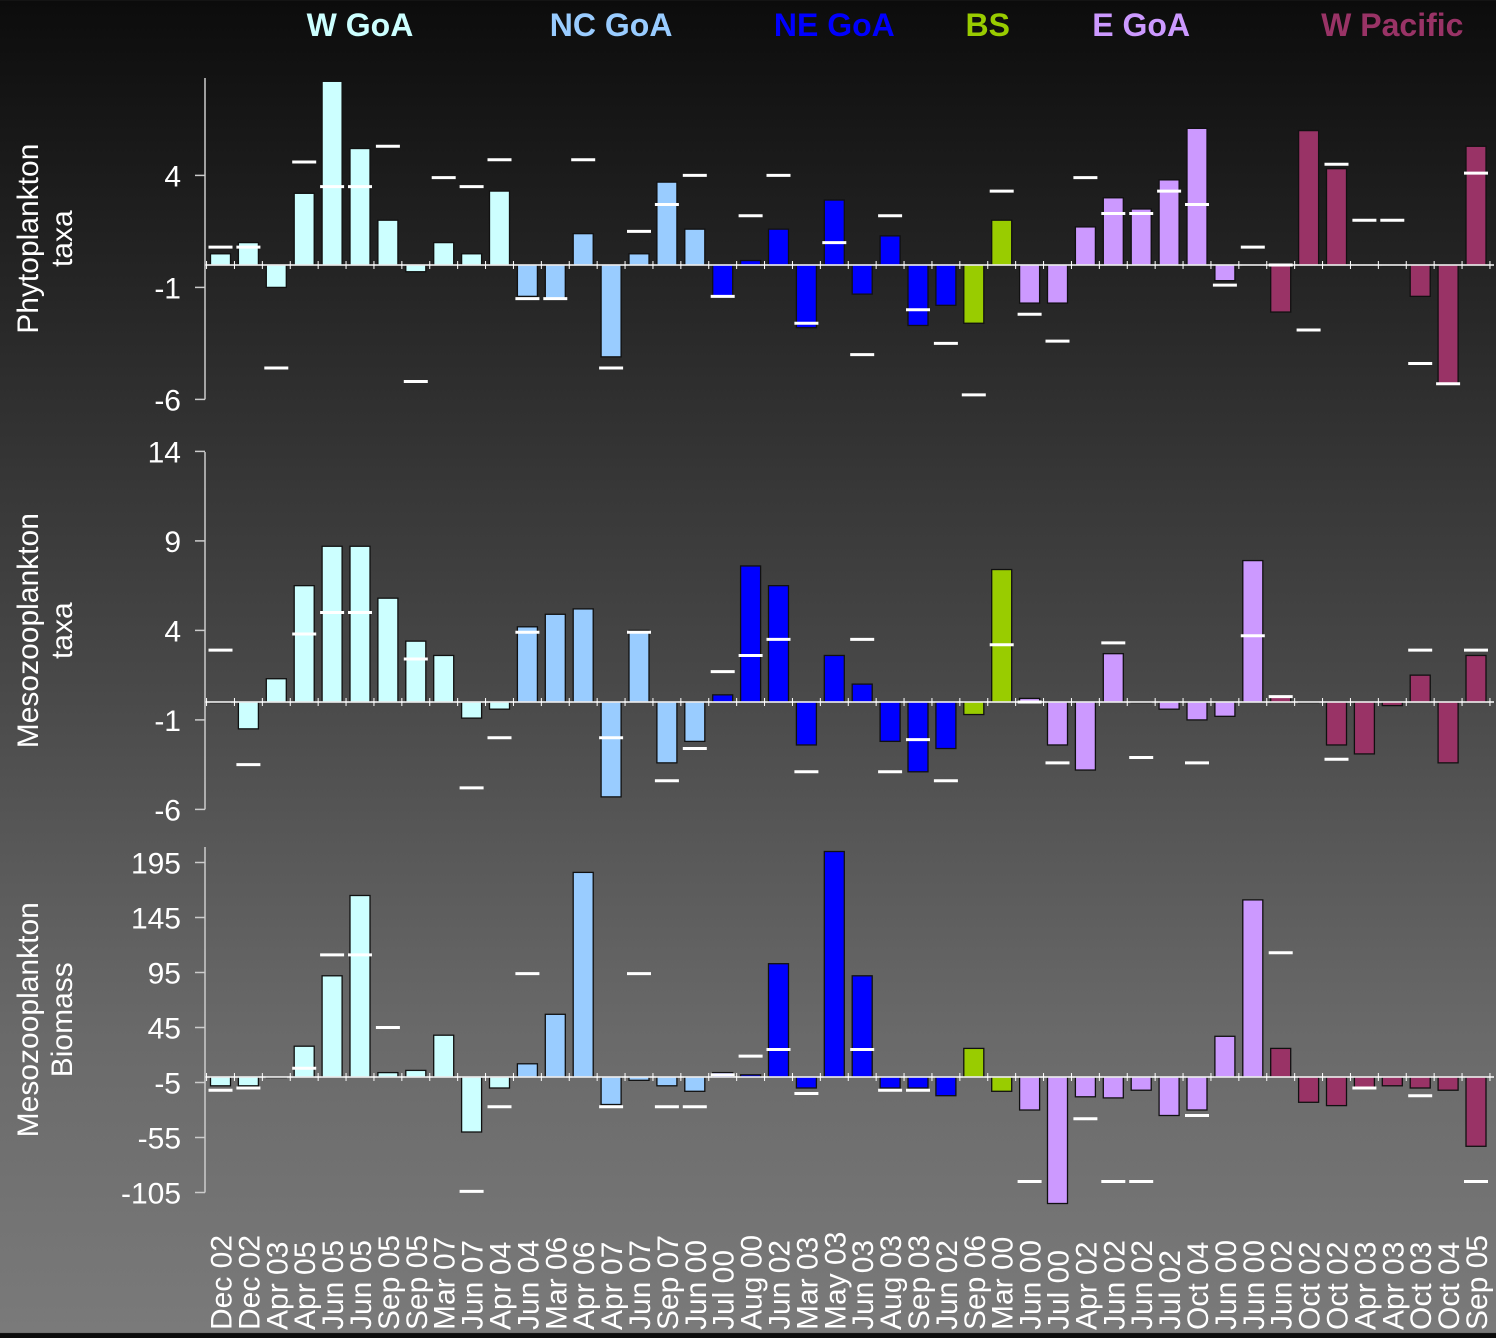 The height and width of the screenshot is (1338, 1496). Describe the element at coordinates (389, 1282) in the screenshot. I see `category-label: Sep 05` at that location.